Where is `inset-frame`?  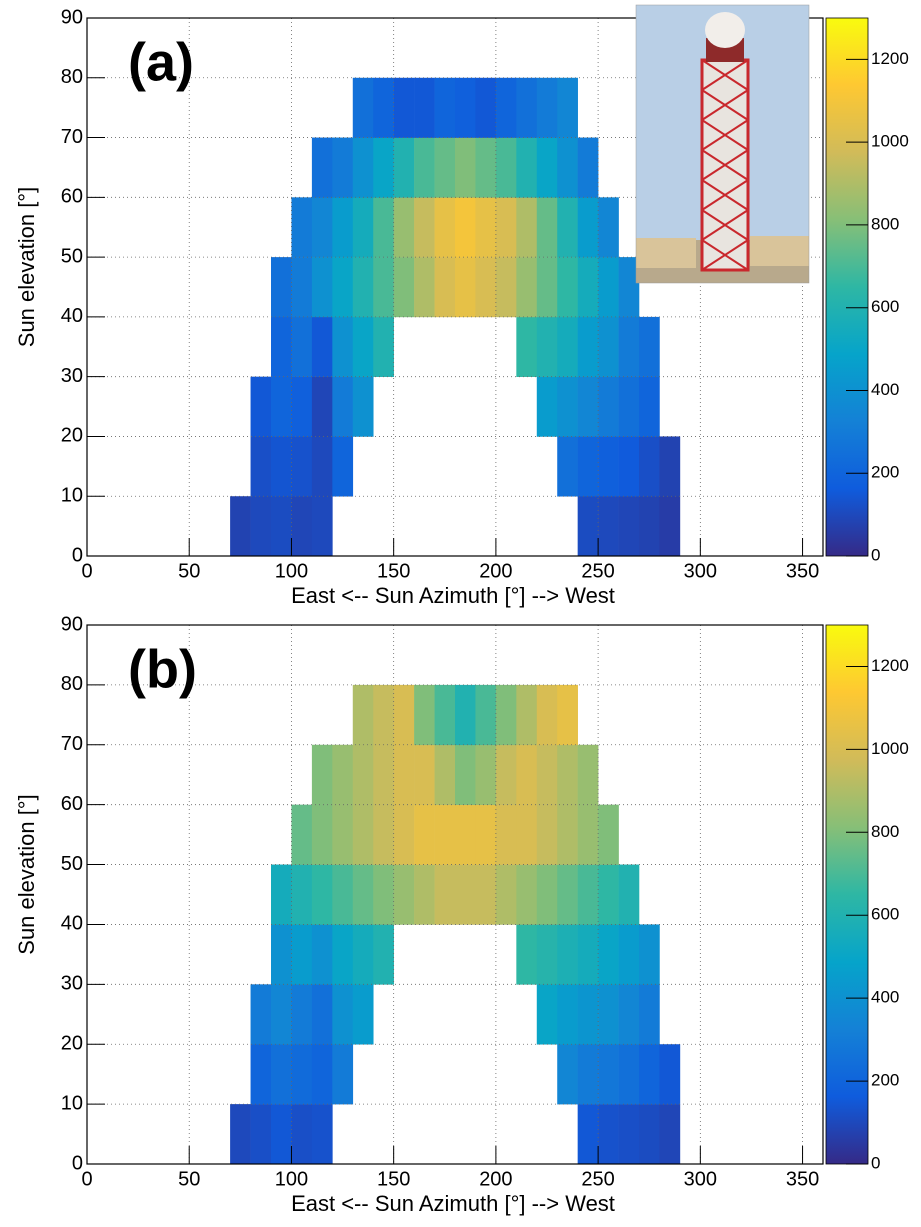
inset-frame is located at coordinates (722, 144).